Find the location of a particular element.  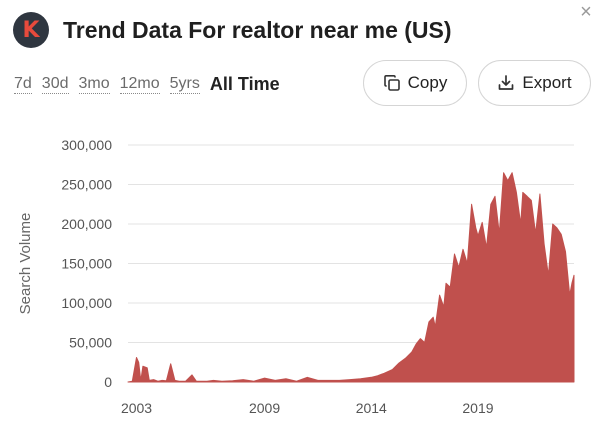

y-axis-label: Search Volume is located at coordinates (25, 264).